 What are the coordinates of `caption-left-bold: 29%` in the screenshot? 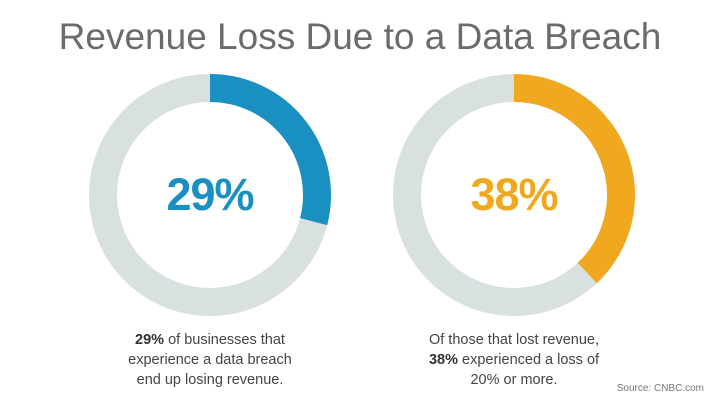 It's located at (150, 340).